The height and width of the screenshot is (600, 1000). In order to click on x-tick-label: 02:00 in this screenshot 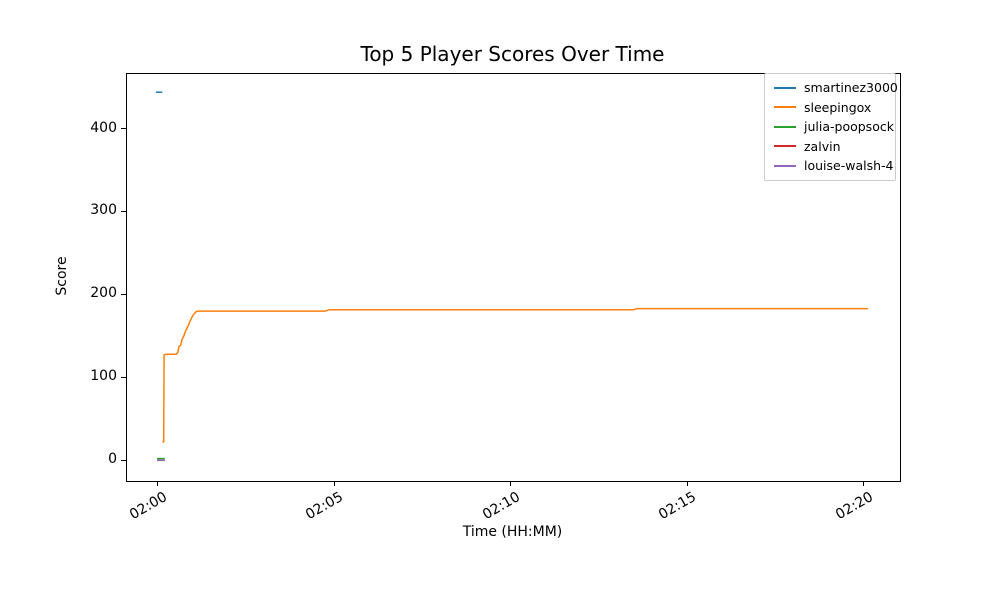, I will do `click(148, 506)`.